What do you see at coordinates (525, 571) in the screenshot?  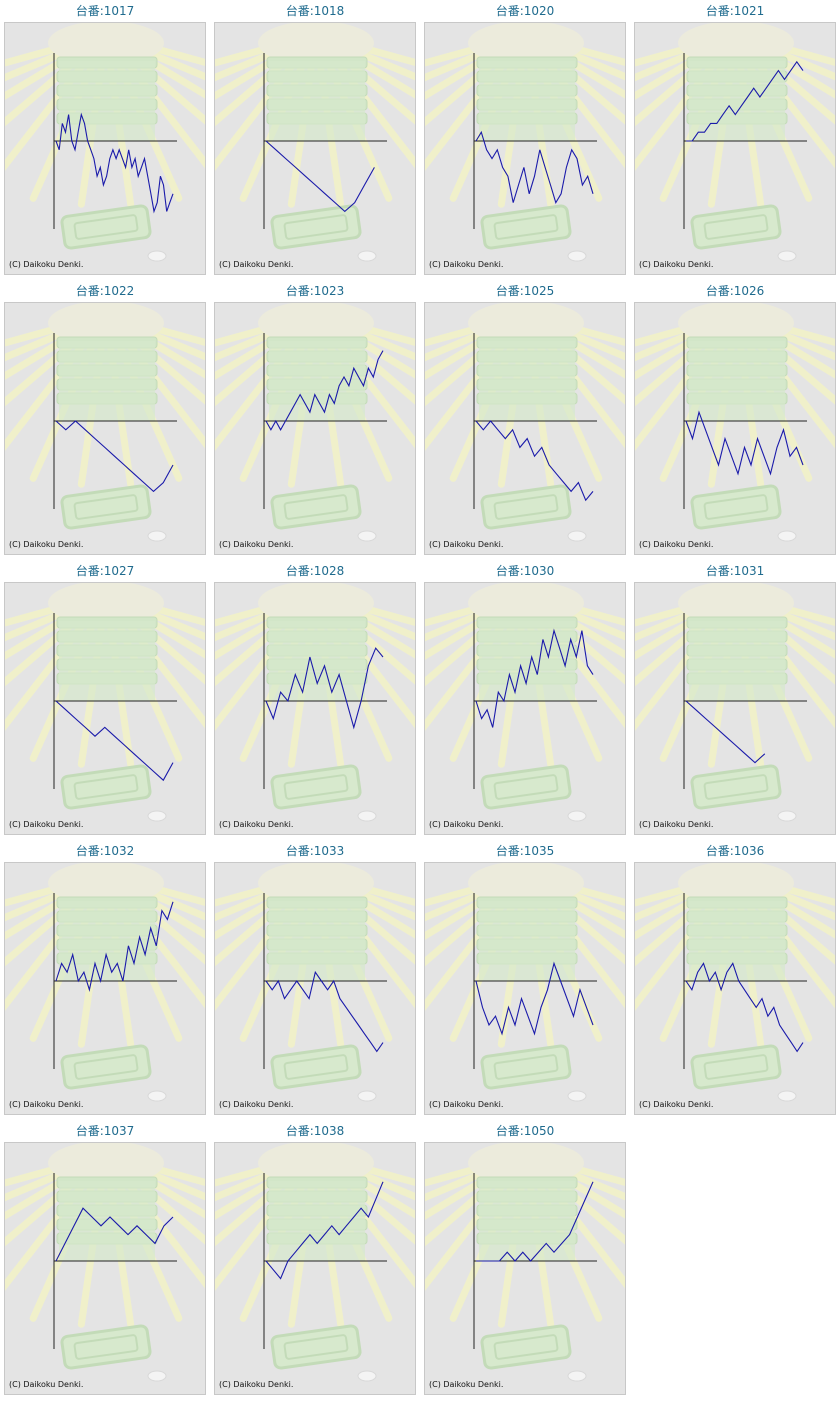 I see `machine-number-title: 台番:1030` at bounding box center [525, 571].